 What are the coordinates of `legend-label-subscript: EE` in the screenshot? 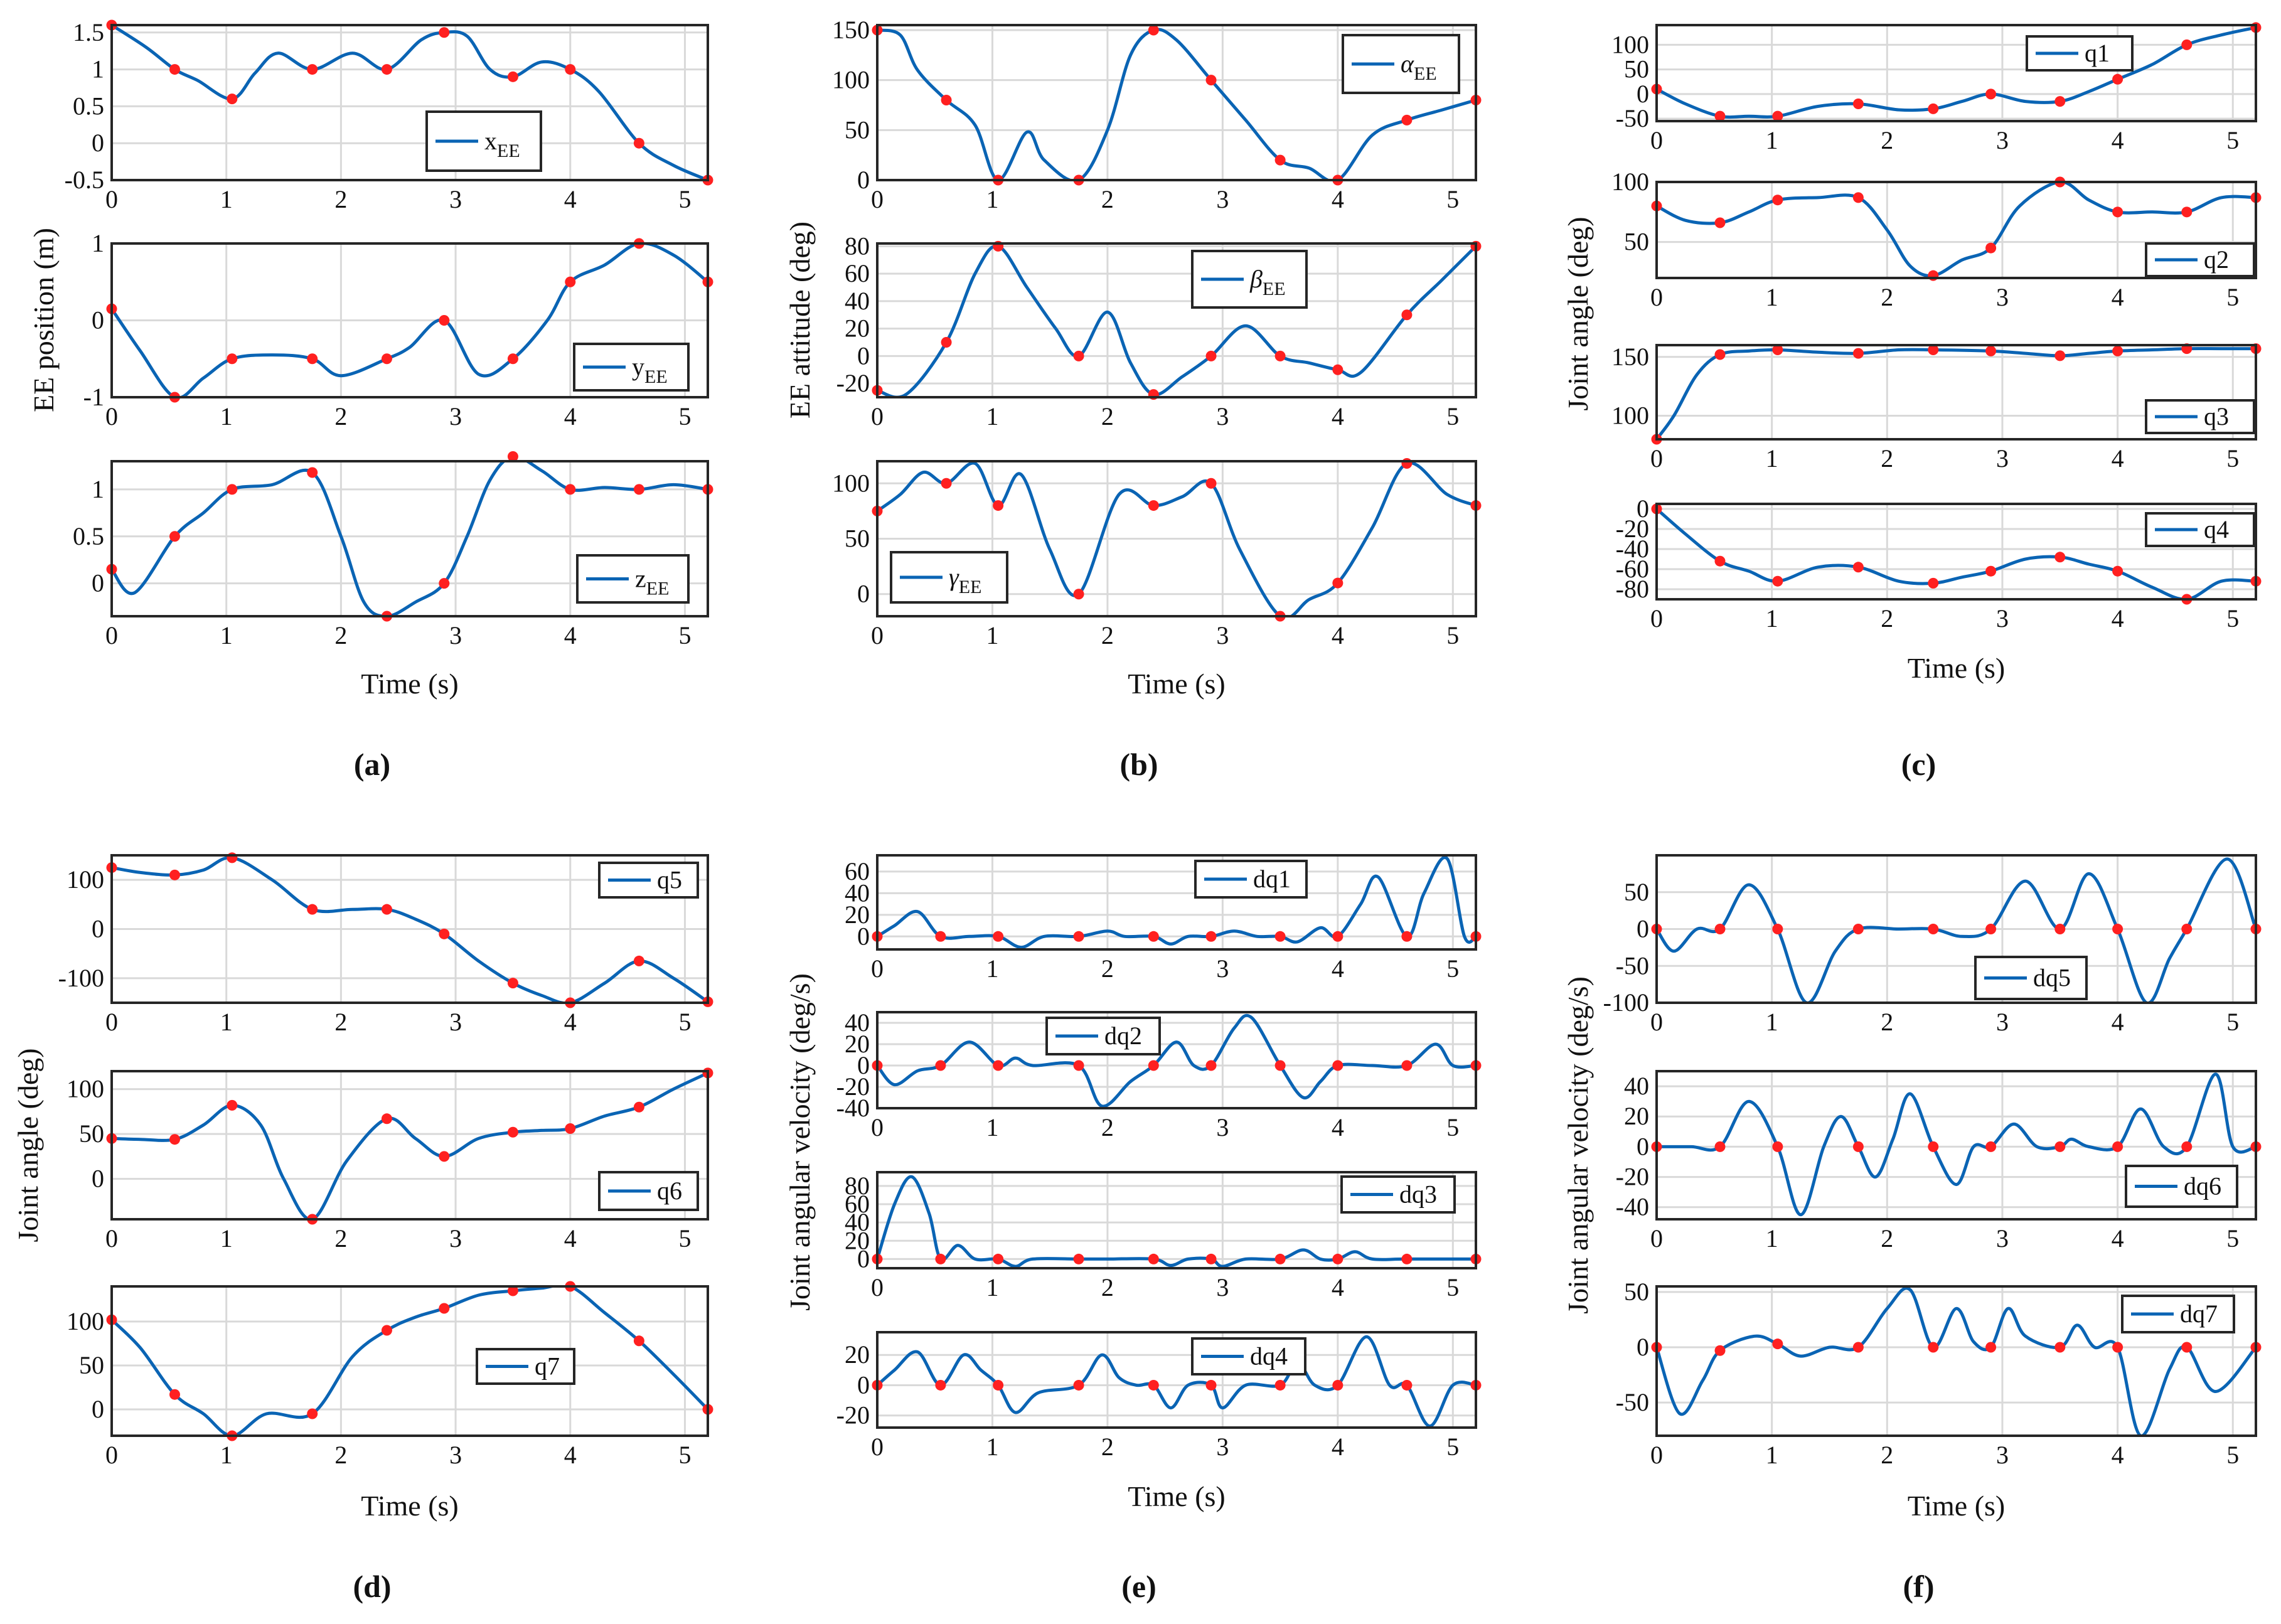 It's located at (656, 376).